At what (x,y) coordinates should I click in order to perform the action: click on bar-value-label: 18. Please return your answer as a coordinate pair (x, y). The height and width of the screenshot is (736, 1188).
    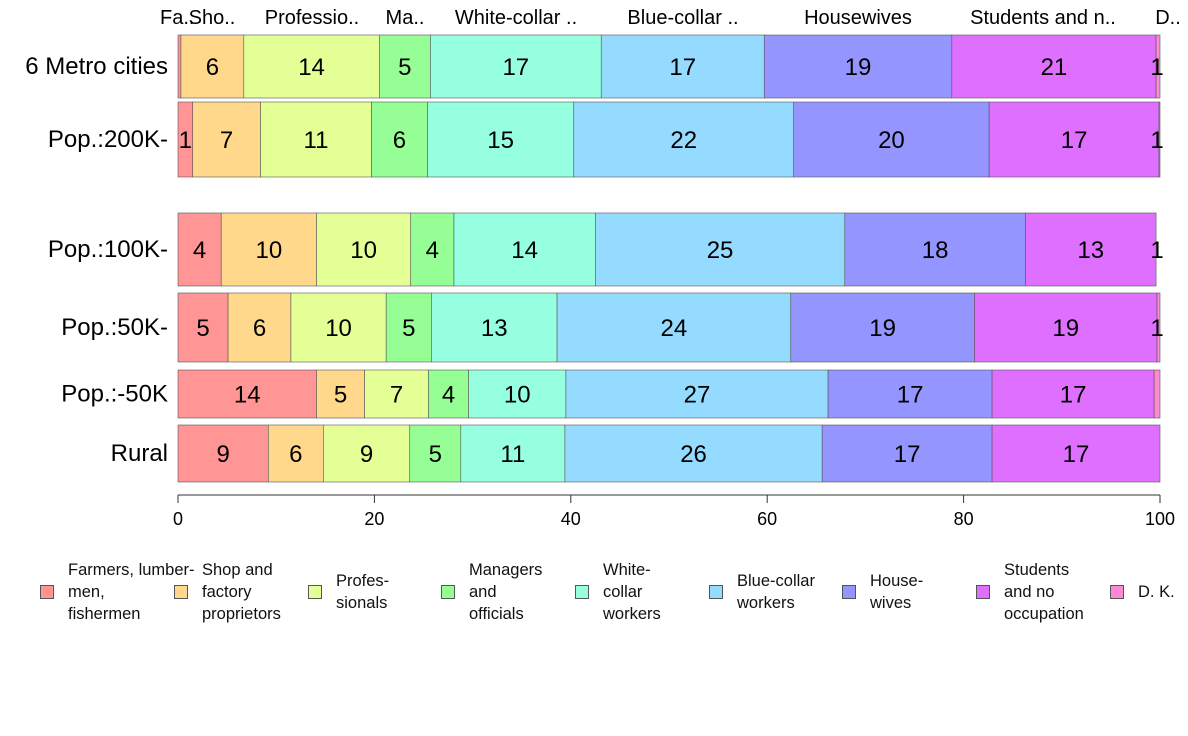
    Looking at the image, I should click on (935, 250).